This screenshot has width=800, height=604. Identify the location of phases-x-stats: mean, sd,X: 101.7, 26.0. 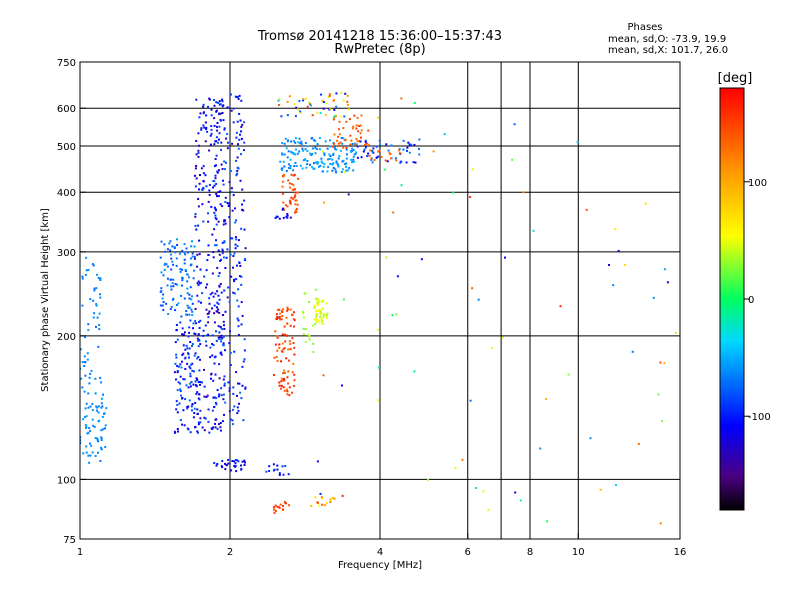
(668, 50).